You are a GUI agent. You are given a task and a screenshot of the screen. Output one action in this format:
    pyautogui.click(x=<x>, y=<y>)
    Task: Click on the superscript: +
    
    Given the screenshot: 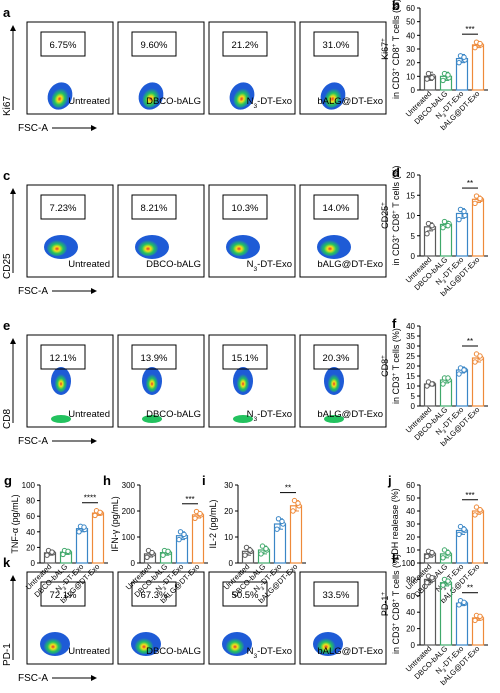 What is the action you would take?
    pyautogui.click(x=394, y=600)
    